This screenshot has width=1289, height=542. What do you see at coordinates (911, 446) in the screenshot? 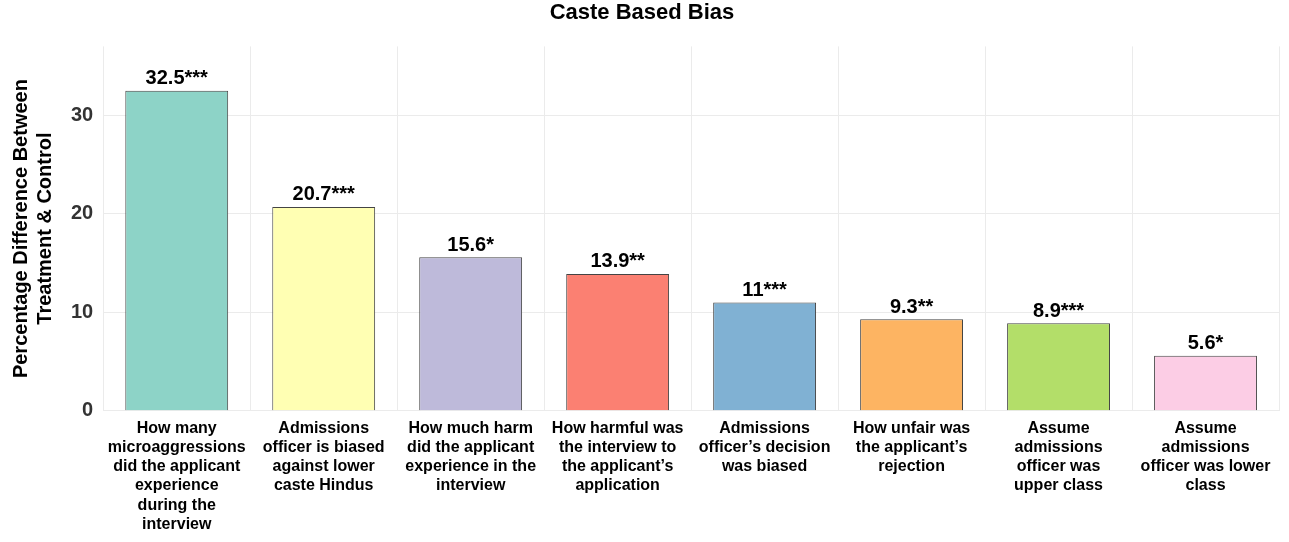
I see `x-tick-label: How unfair was the applicant’s rejection` at bounding box center [911, 446].